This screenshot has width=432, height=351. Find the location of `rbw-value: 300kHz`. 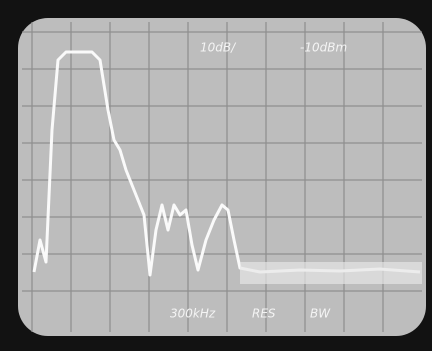

rbw-value: 300kHz is located at coordinates (193, 314).